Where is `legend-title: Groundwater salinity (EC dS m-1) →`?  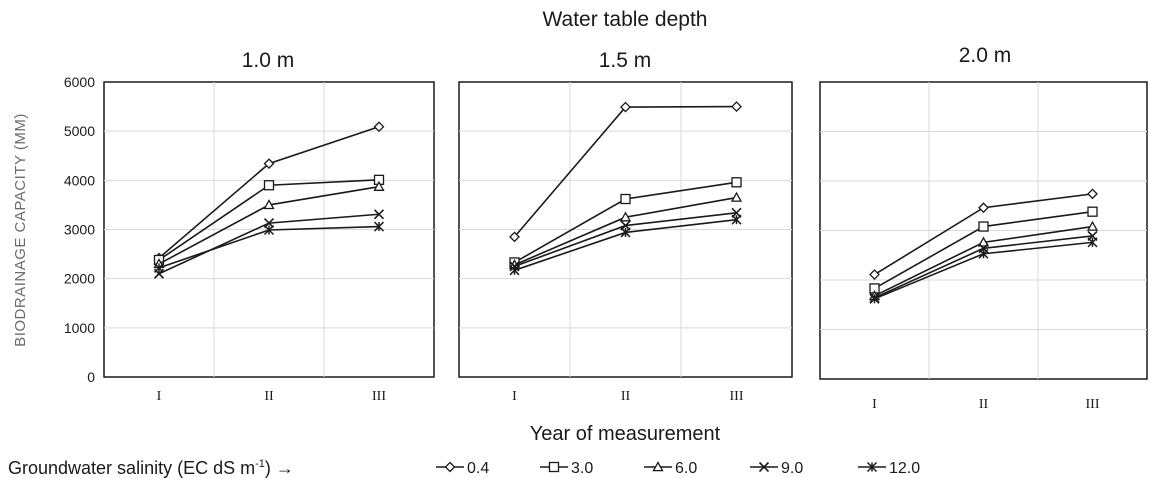
legend-title: Groundwater salinity (EC dS m-1) → is located at coordinates (151, 468).